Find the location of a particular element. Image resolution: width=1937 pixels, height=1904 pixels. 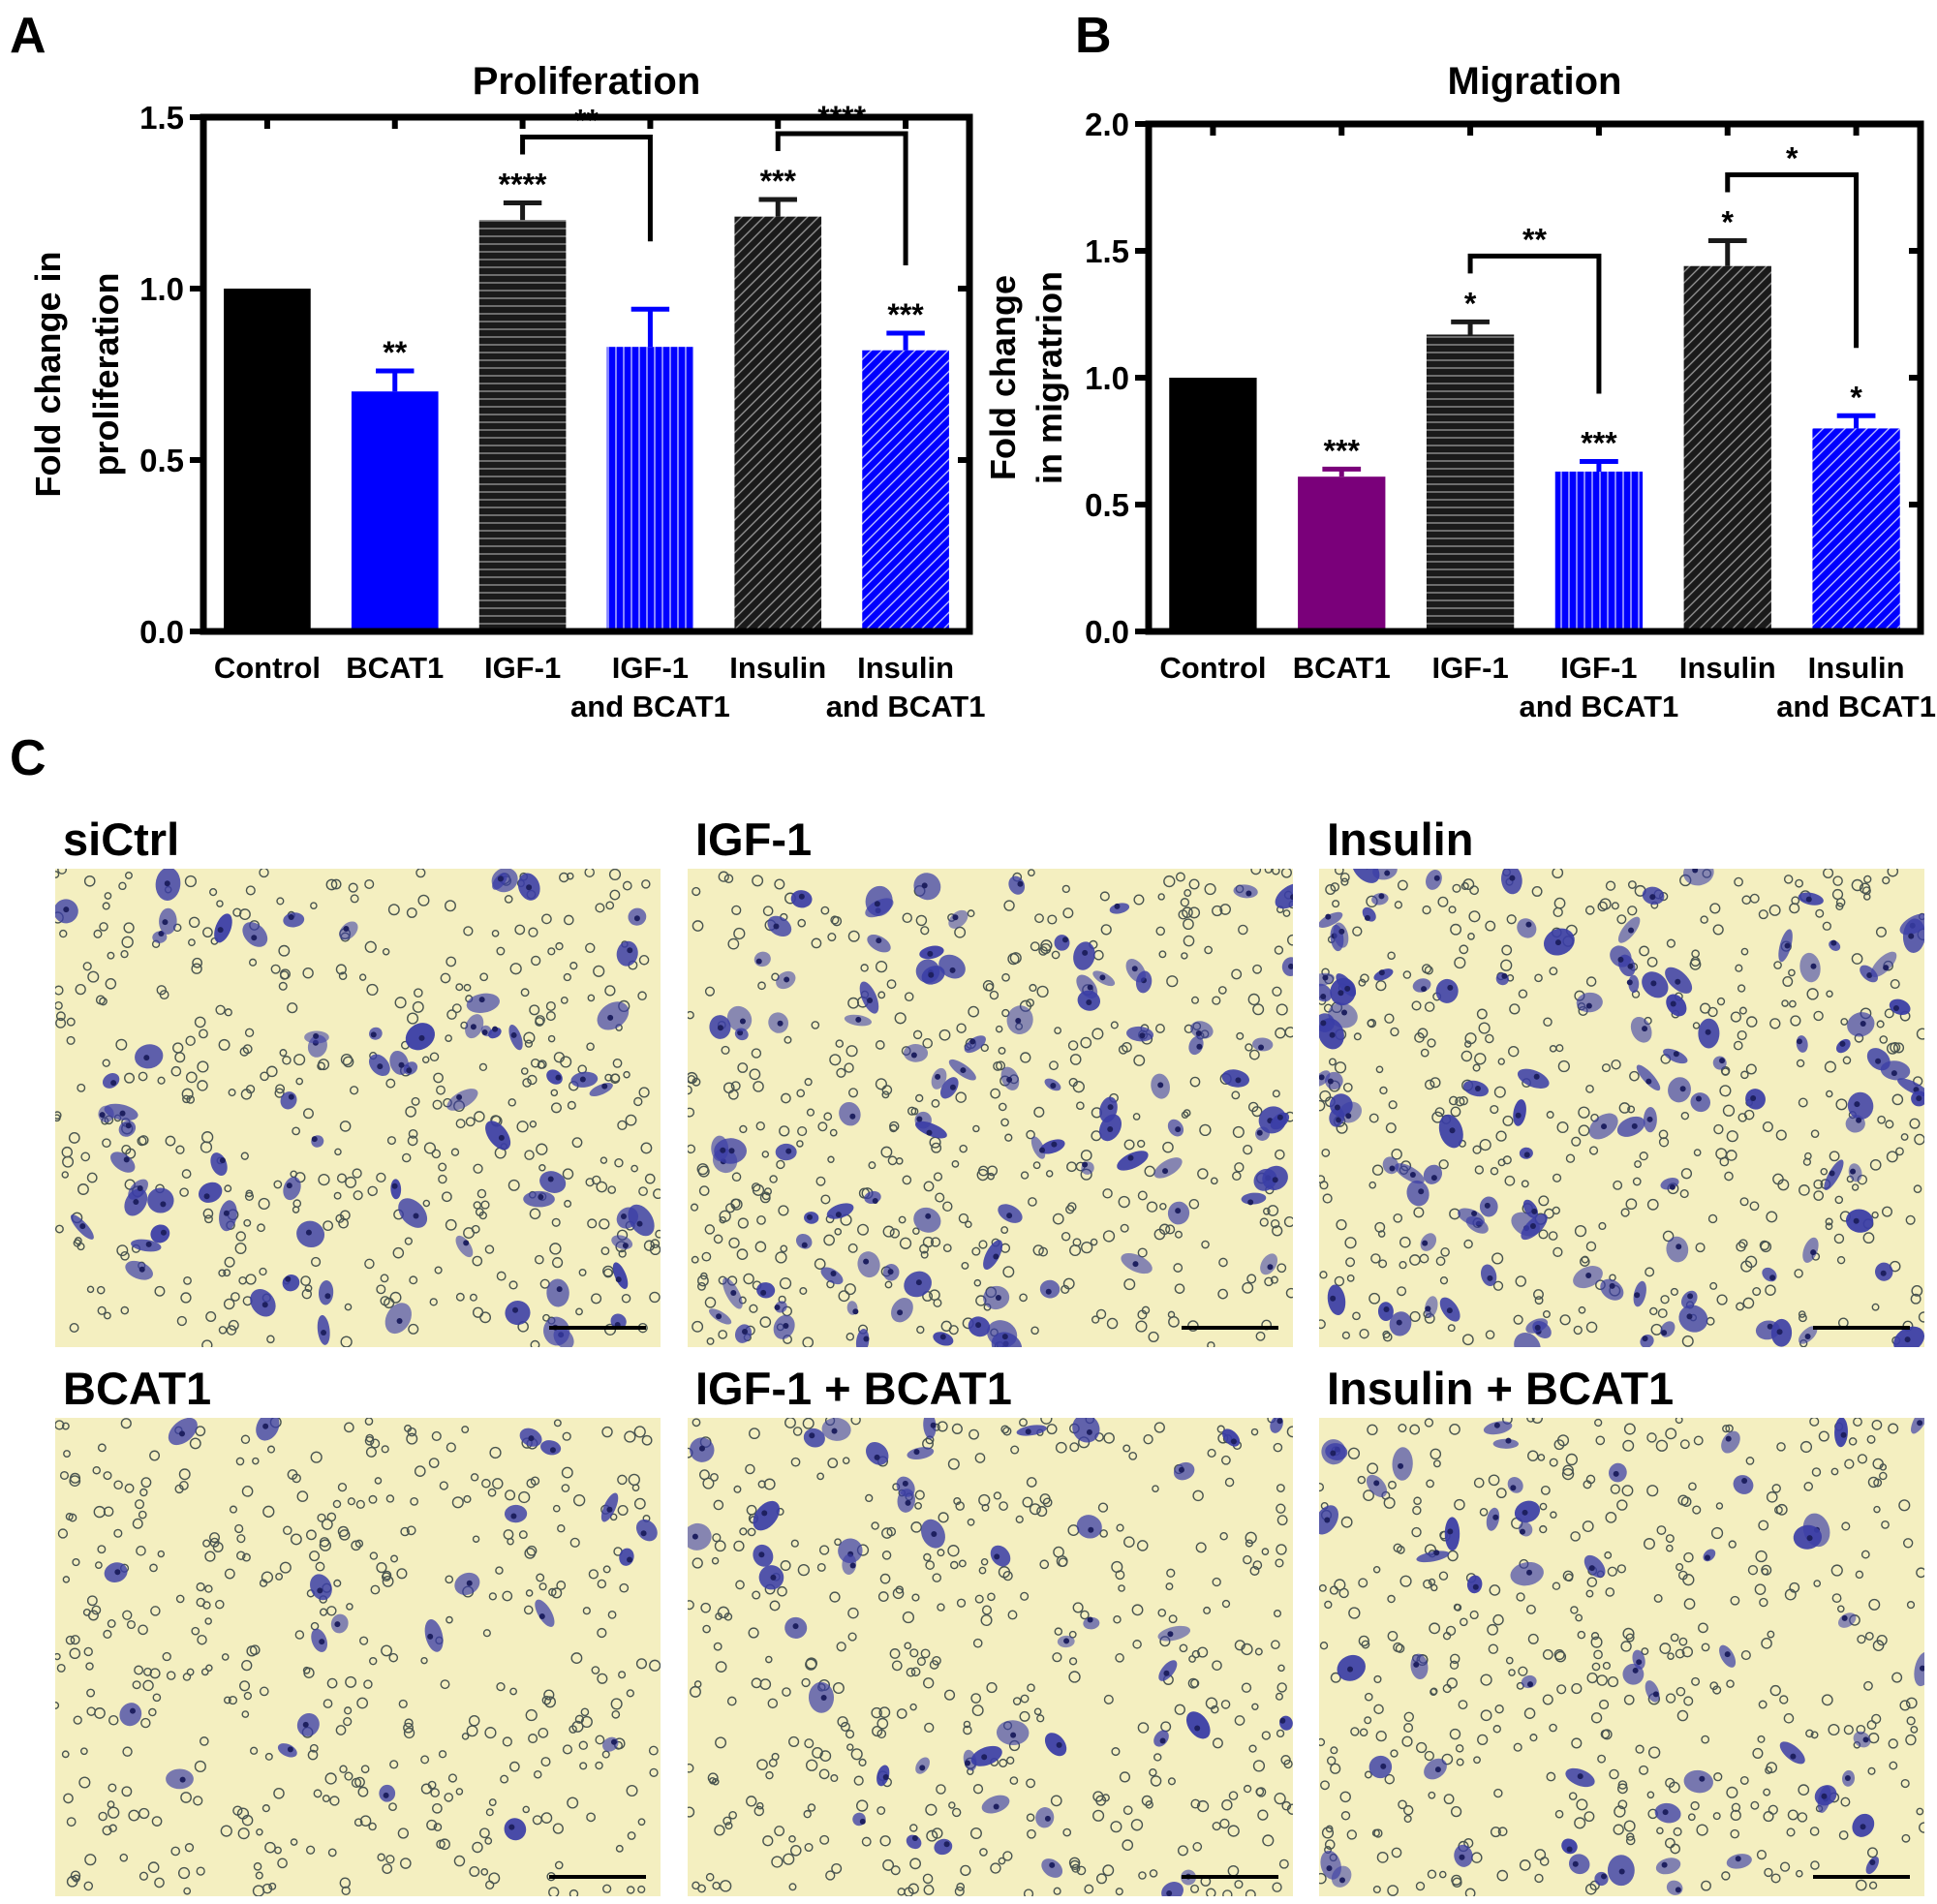

panel-label: C is located at coordinates (28, 758).